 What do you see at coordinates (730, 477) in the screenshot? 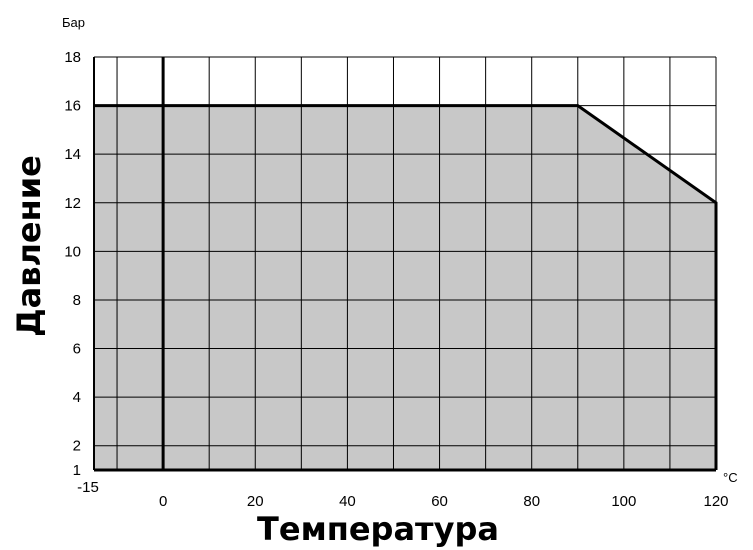
I see `x-unit-label: °C` at bounding box center [730, 477].